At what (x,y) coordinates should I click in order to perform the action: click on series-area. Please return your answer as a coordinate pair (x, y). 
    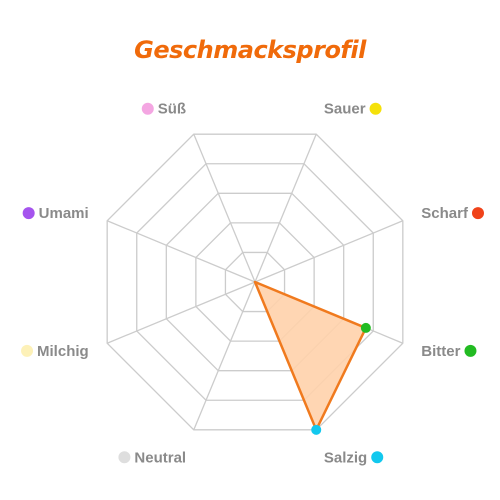
    Looking at the image, I should click on (310, 356).